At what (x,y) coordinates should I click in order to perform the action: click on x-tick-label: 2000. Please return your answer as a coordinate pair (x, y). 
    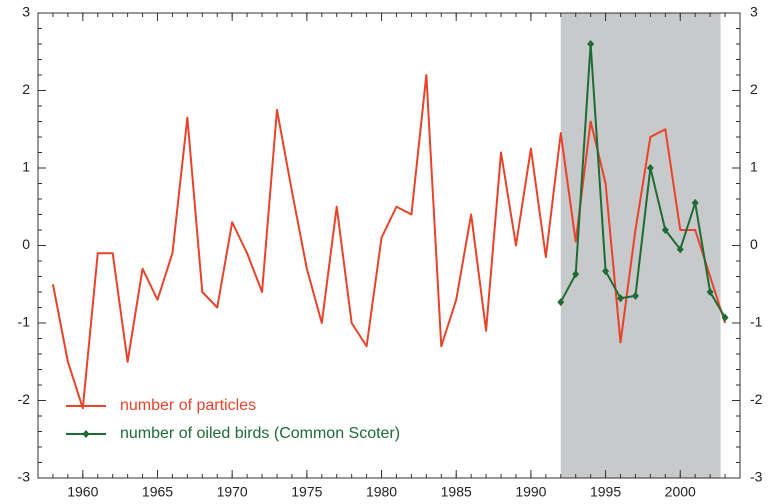
    Looking at the image, I should click on (680, 492).